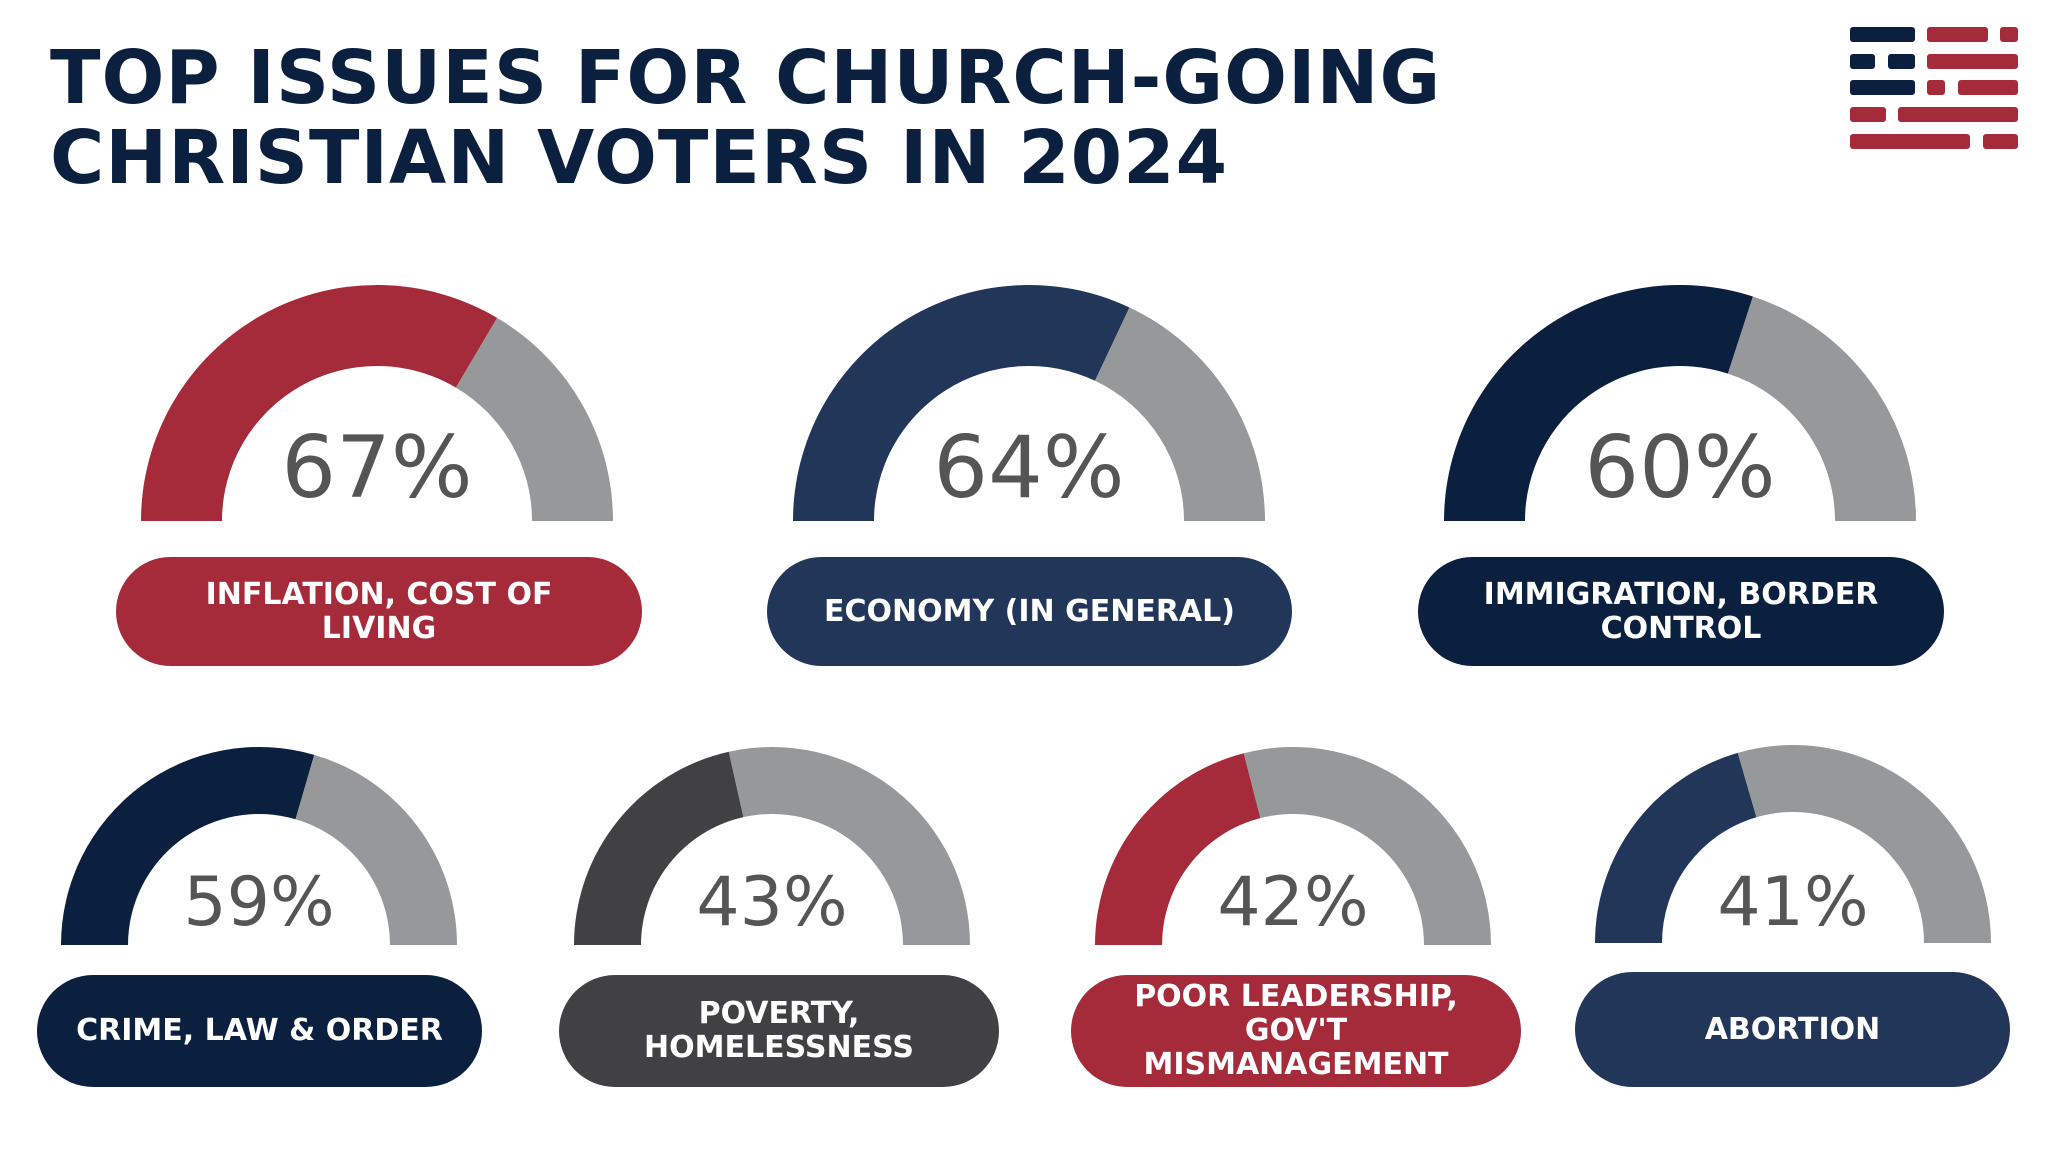  I want to click on issue-label: IMMIGRATION, BORDER CONTROL, so click(1681, 611).